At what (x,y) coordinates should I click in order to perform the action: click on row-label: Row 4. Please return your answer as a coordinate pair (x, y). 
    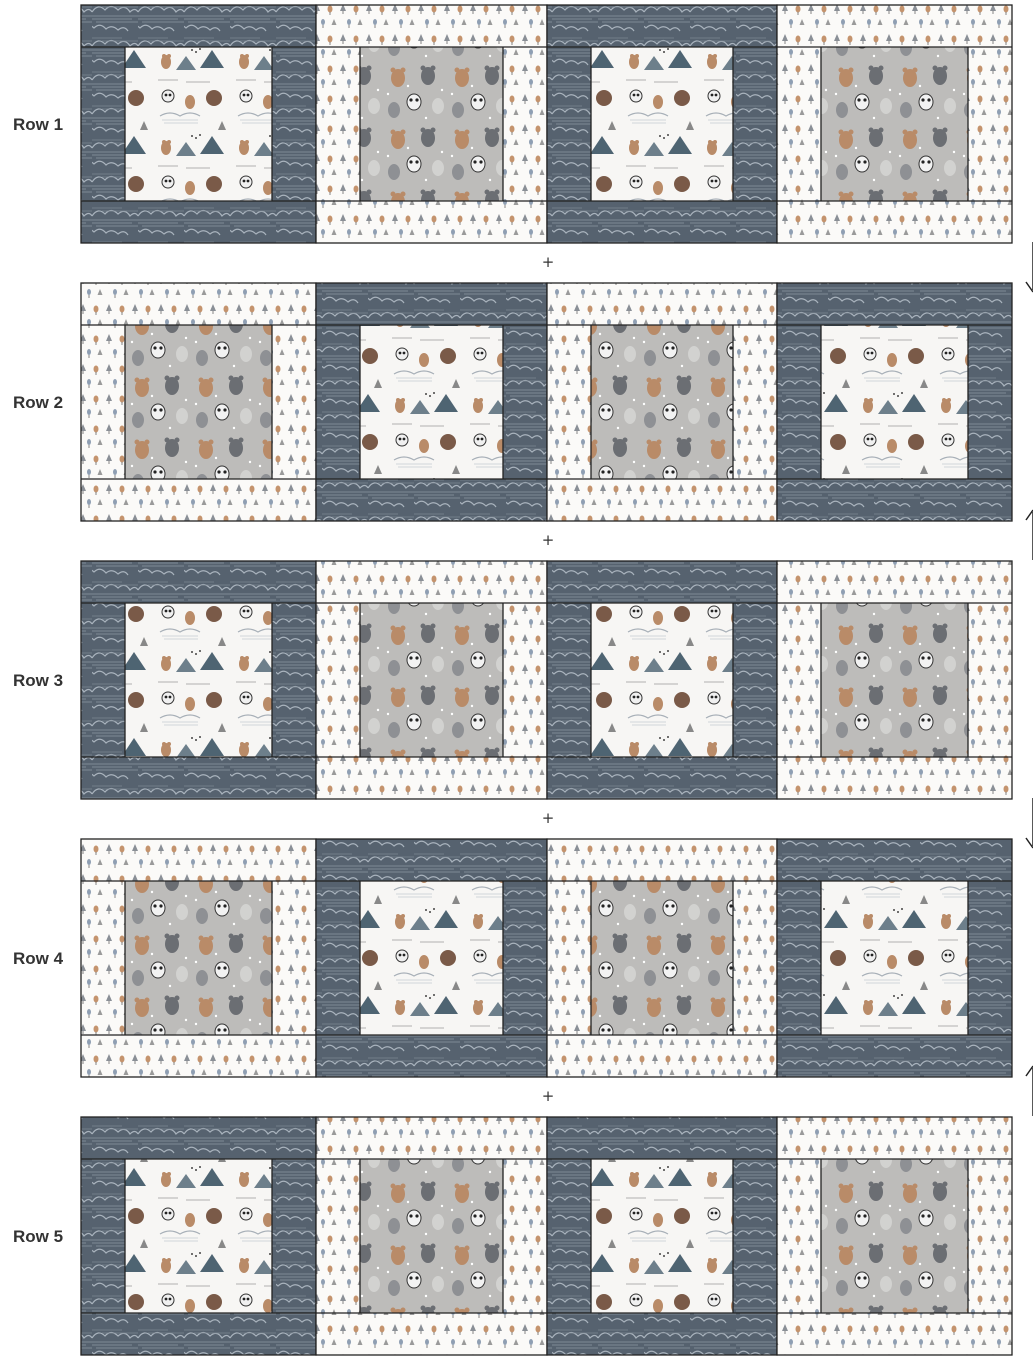
    Looking at the image, I should click on (38, 958).